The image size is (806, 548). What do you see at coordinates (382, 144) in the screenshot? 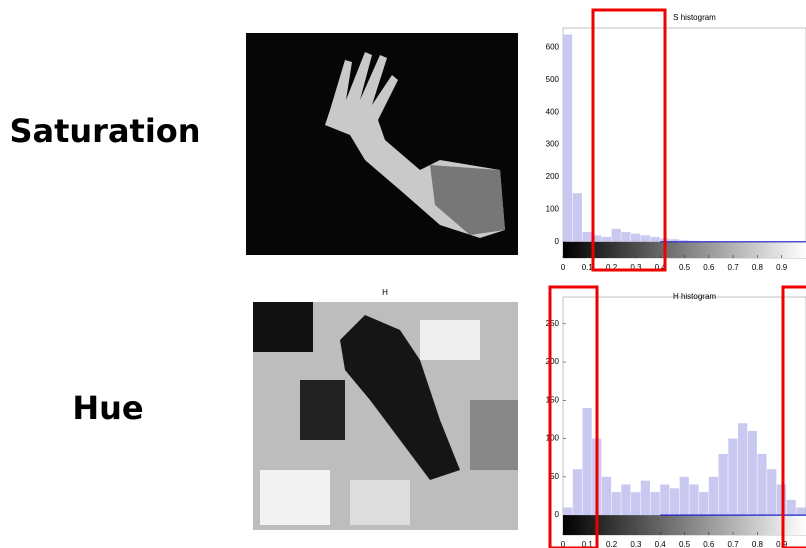
I see `saturation-image` at bounding box center [382, 144].